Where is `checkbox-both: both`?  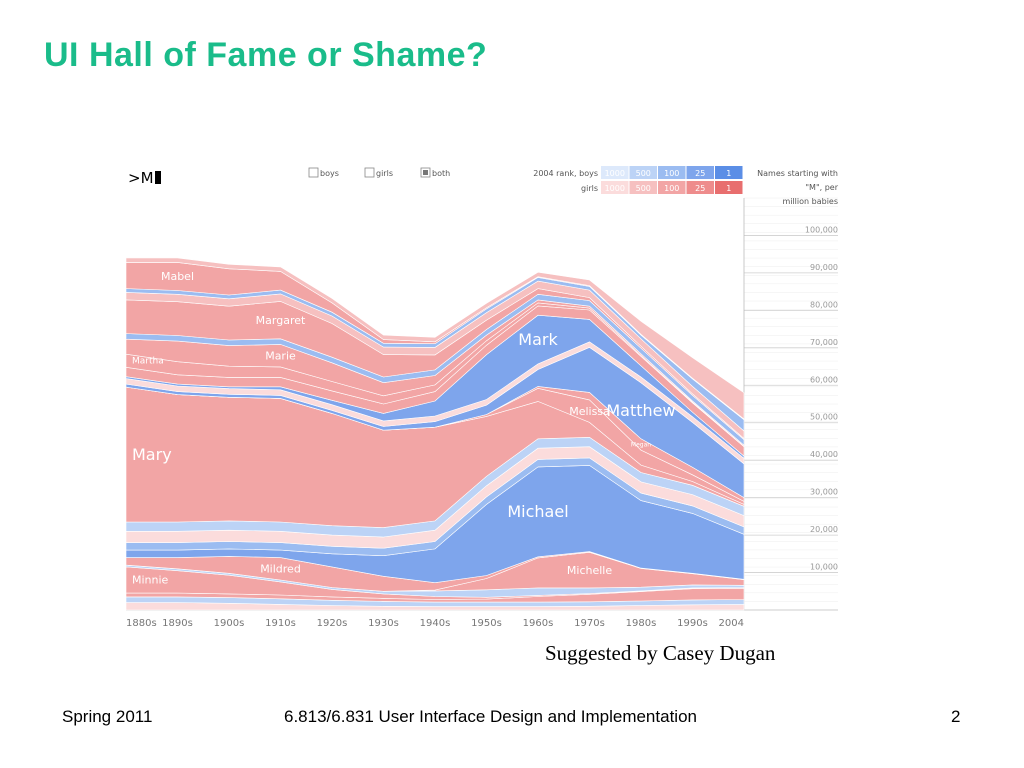 checkbox-both: both is located at coordinates (435, 172).